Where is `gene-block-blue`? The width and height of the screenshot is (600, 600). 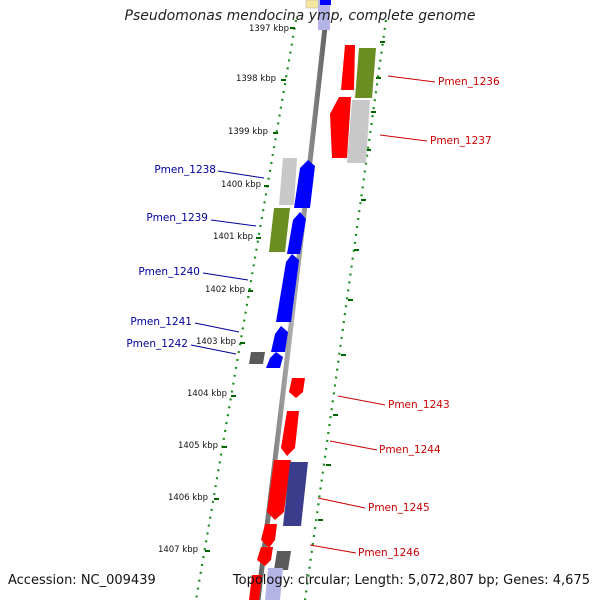 gene-block-blue is located at coordinates (325, 2).